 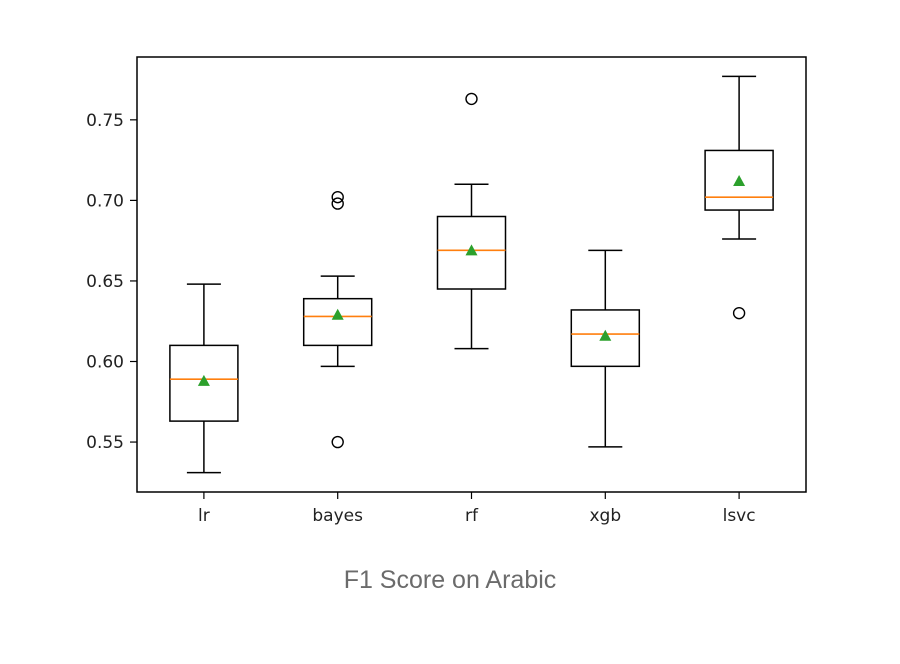 I want to click on box-bayes, so click(x=337, y=319).